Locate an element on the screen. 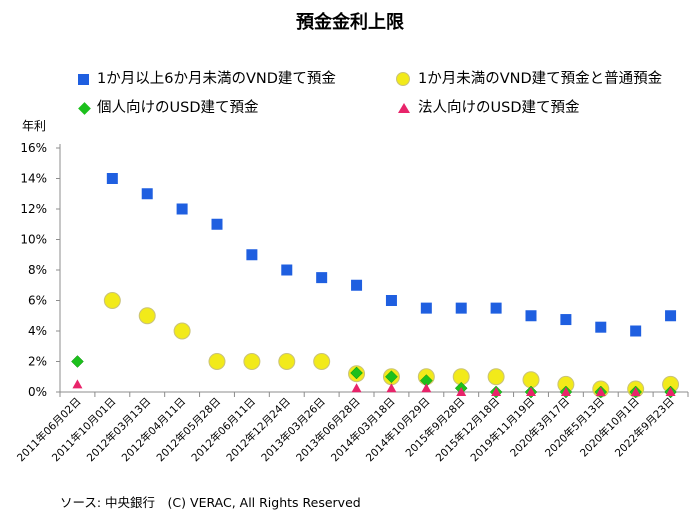 The width and height of the screenshot is (700, 521). y-tick-label: 6% is located at coordinates (37, 301).